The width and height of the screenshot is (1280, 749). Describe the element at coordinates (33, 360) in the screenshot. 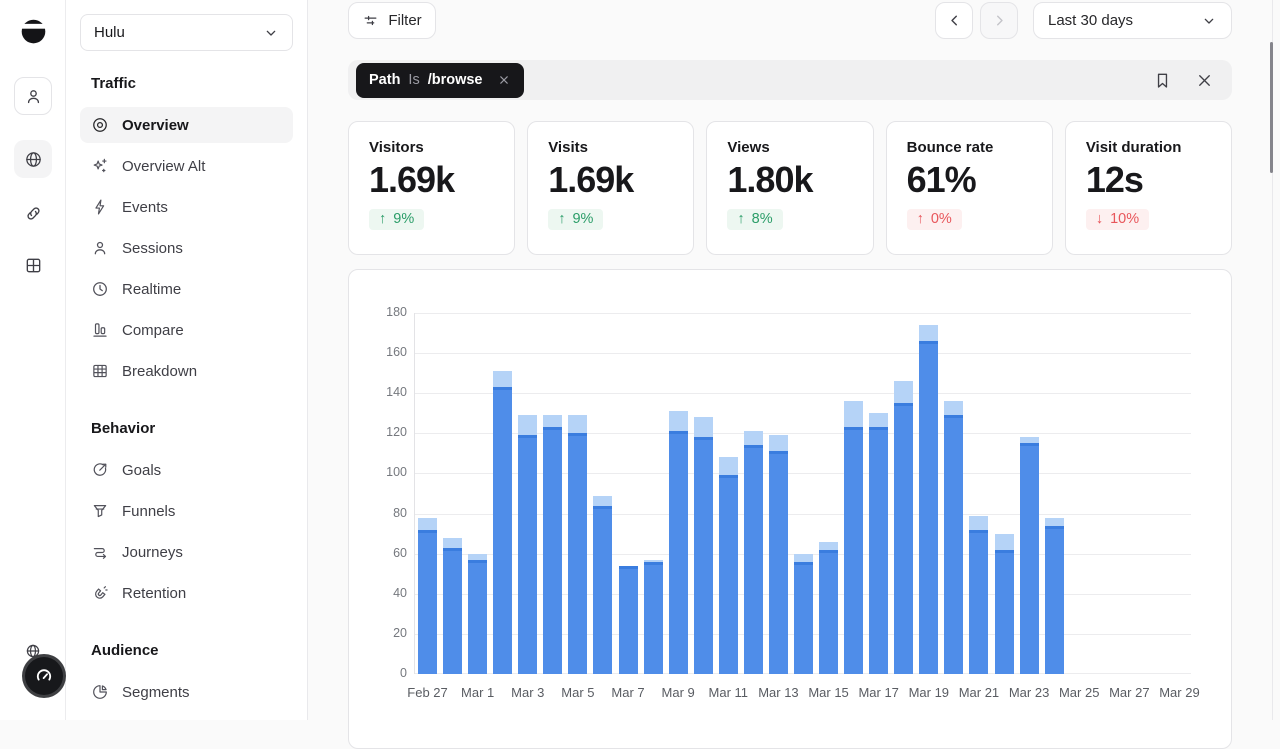

I see `icon-rail` at that location.